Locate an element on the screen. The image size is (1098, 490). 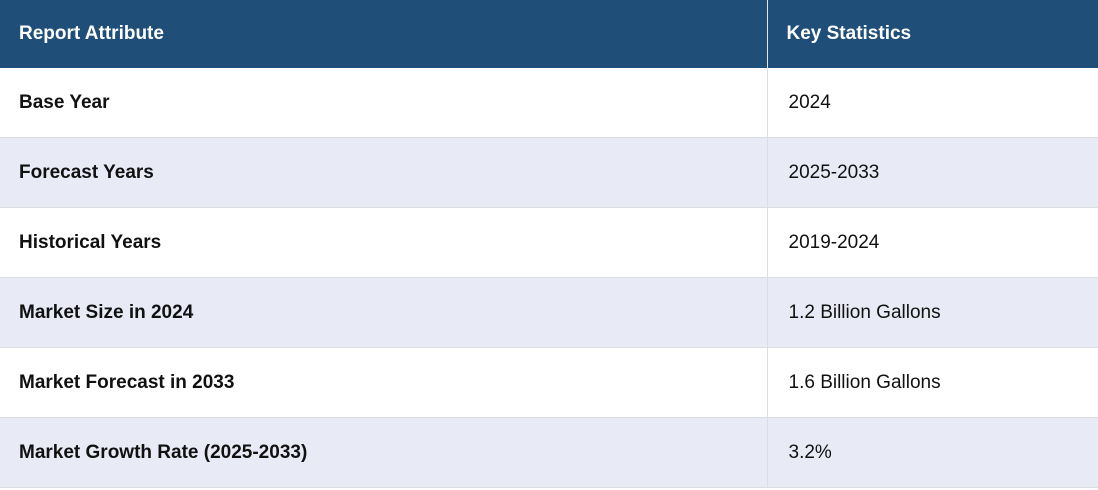
header-row: Report Attribute Key Statistics is located at coordinates (549, 34).